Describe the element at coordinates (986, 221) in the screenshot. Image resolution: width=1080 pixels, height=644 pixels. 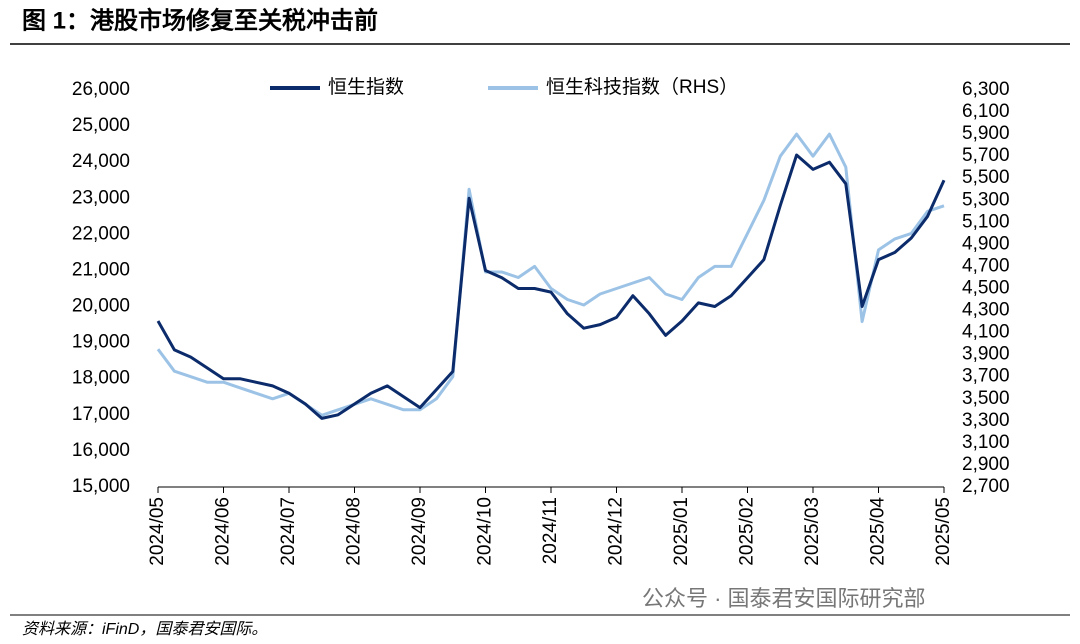
I see `y2-tick-label: 5,100` at that location.